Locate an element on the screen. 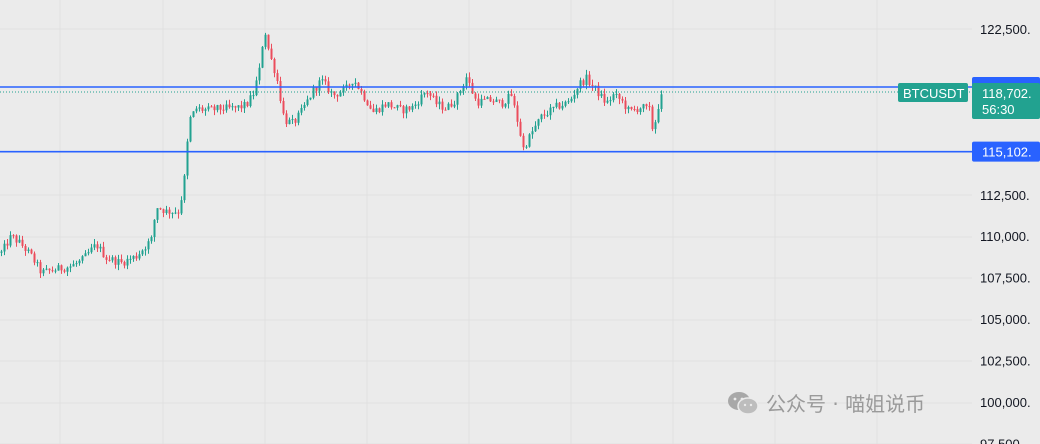 The height and width of the screenshot is (444, 1040). last-price-tag is located at coordinates (1006, 100).